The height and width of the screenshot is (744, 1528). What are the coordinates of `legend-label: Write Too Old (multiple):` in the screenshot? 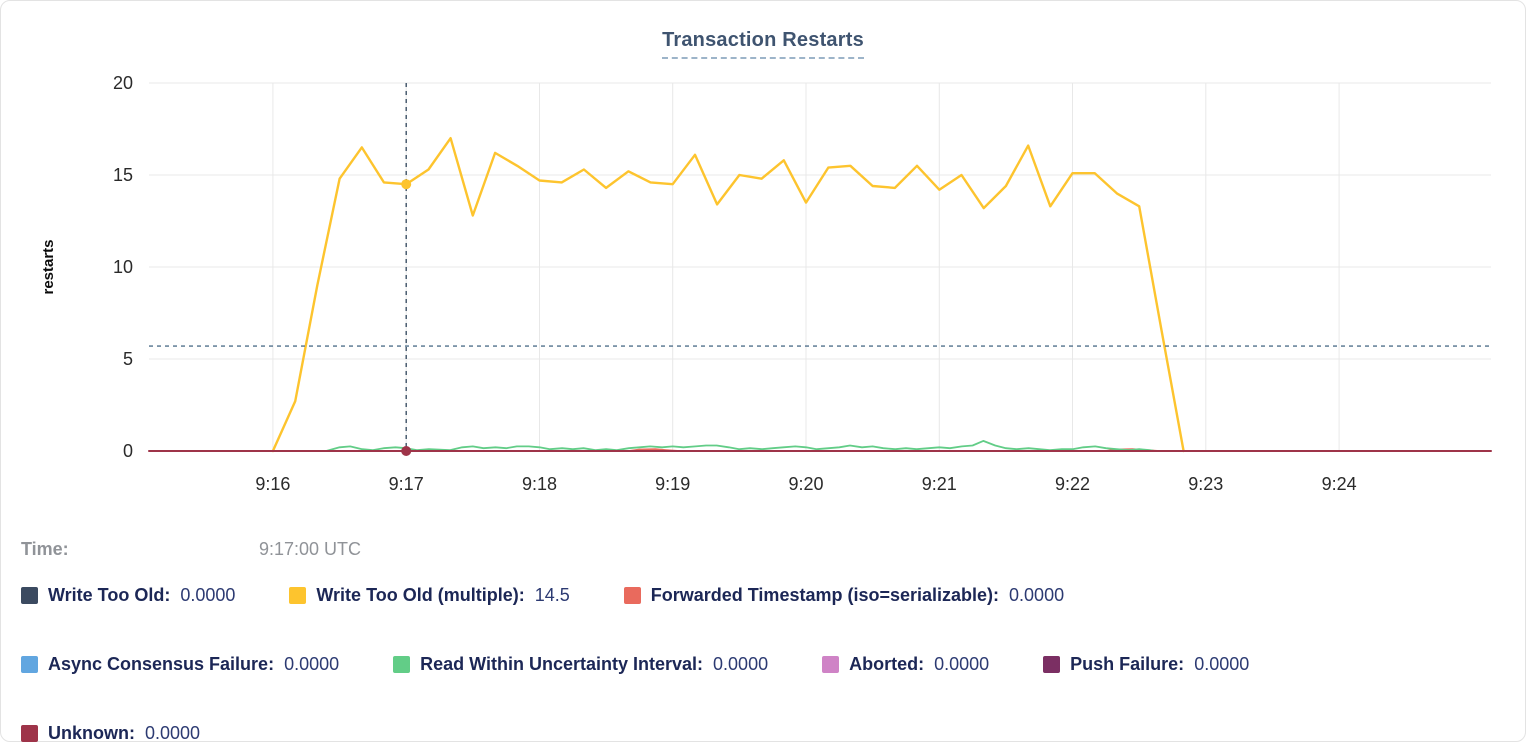 It's located at (420, 595).